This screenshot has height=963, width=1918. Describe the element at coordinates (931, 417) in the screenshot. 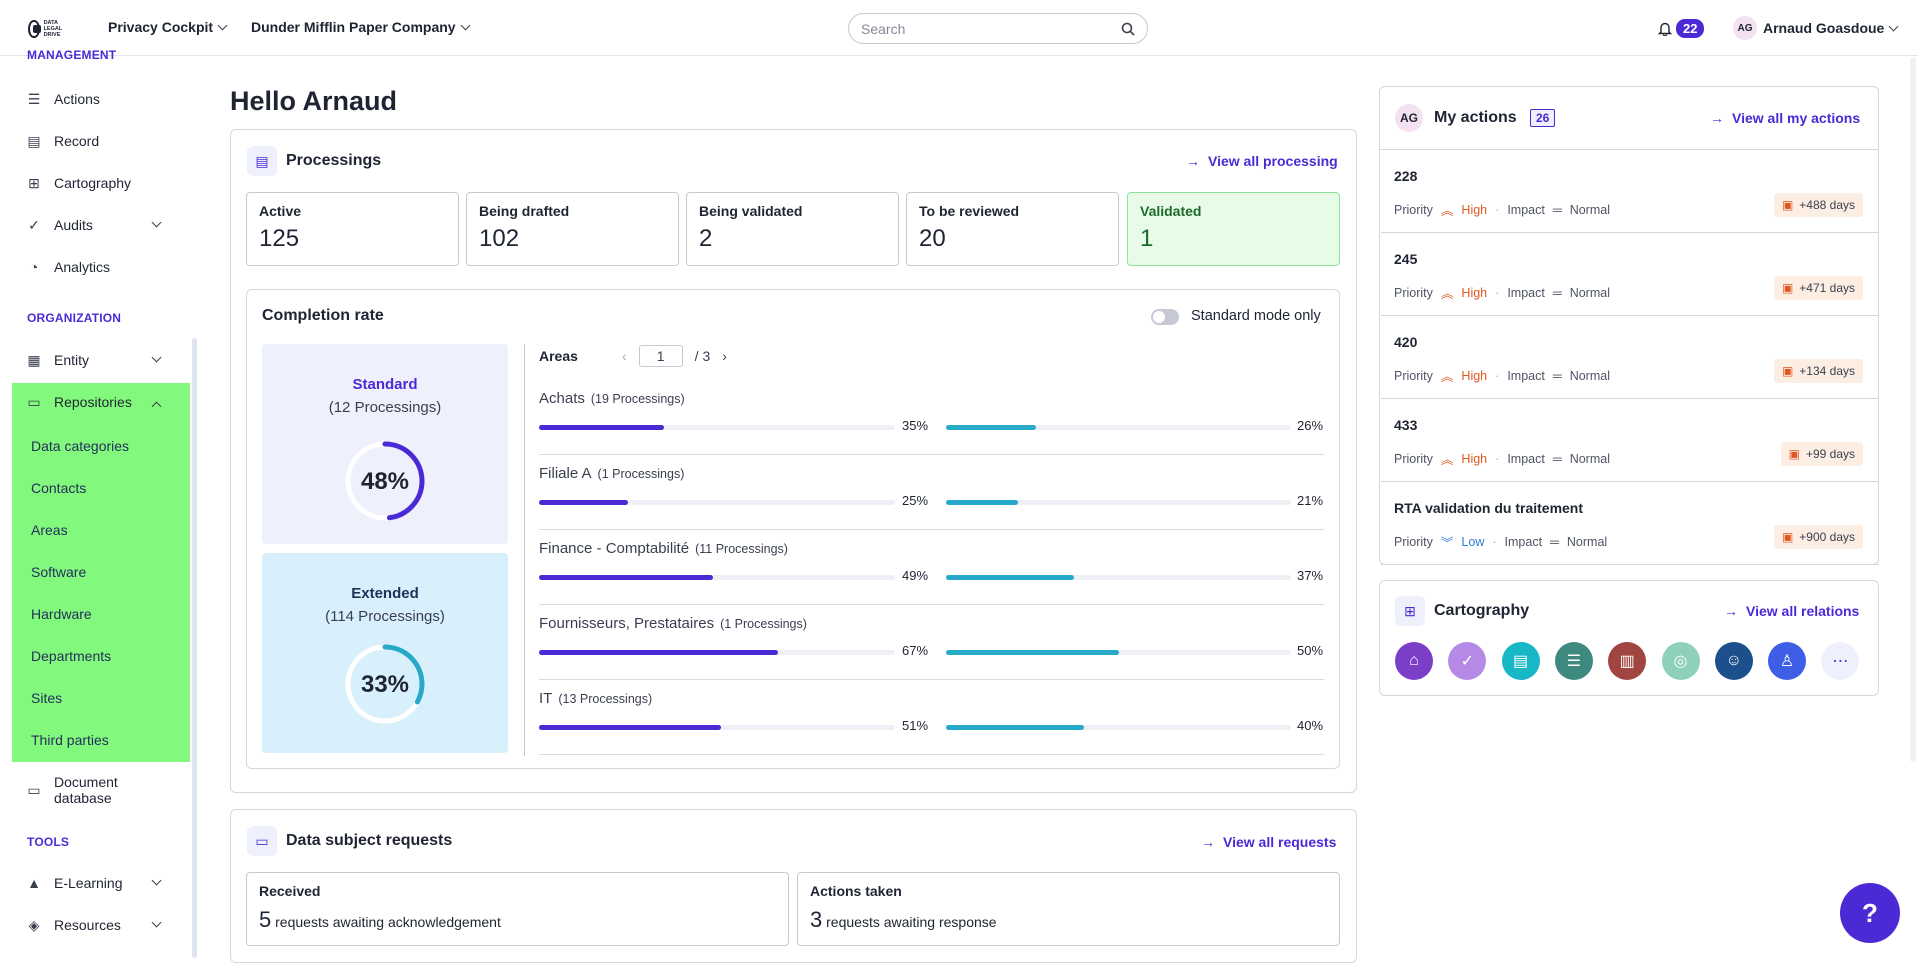

I see `area-row: Achats (19 Processings) 35% 26%` at that location.